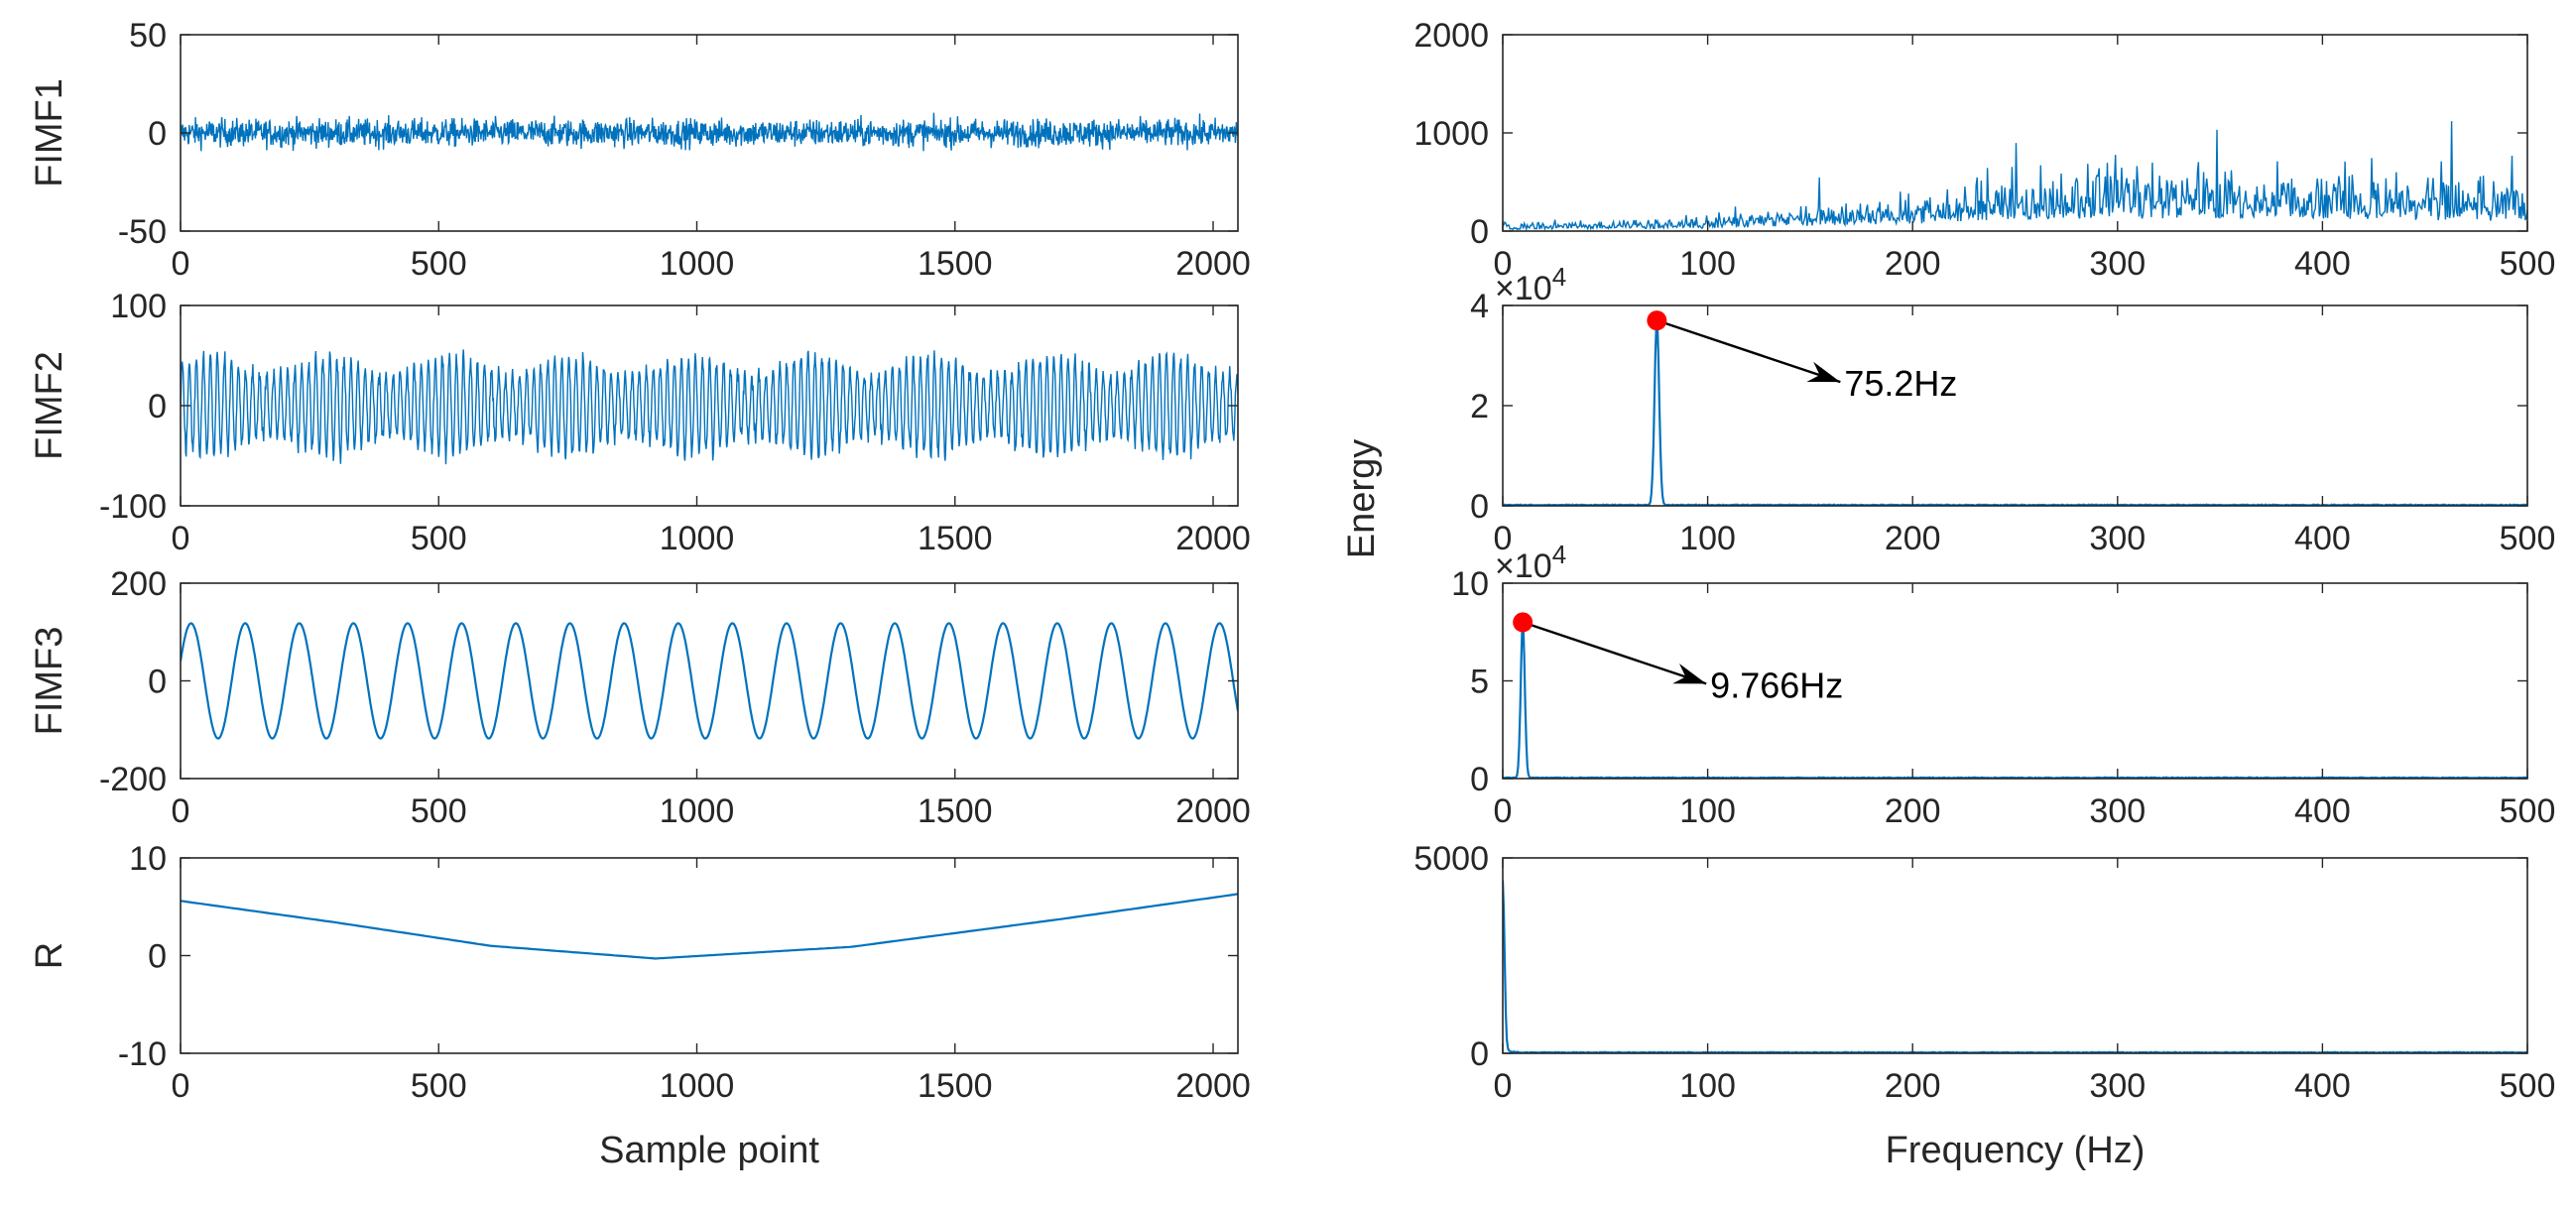  What do you see at coordinates (133, 779) in the screenshot?
I see `y-tick-label-t3: -200` at bounding box center [133, 779].